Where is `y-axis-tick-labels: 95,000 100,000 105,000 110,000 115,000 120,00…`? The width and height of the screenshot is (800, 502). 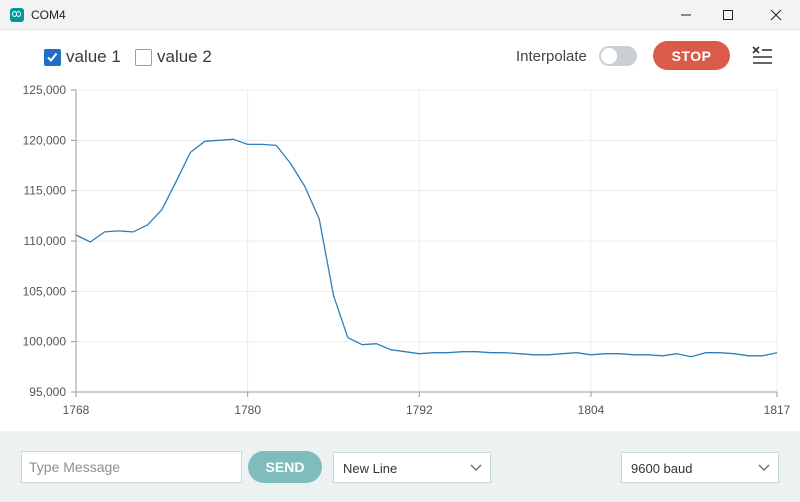
y-axis-tick-labels: 95,000 100,000 105,000 110,000 115,000 120,00… is located at coordinates (45, 241).